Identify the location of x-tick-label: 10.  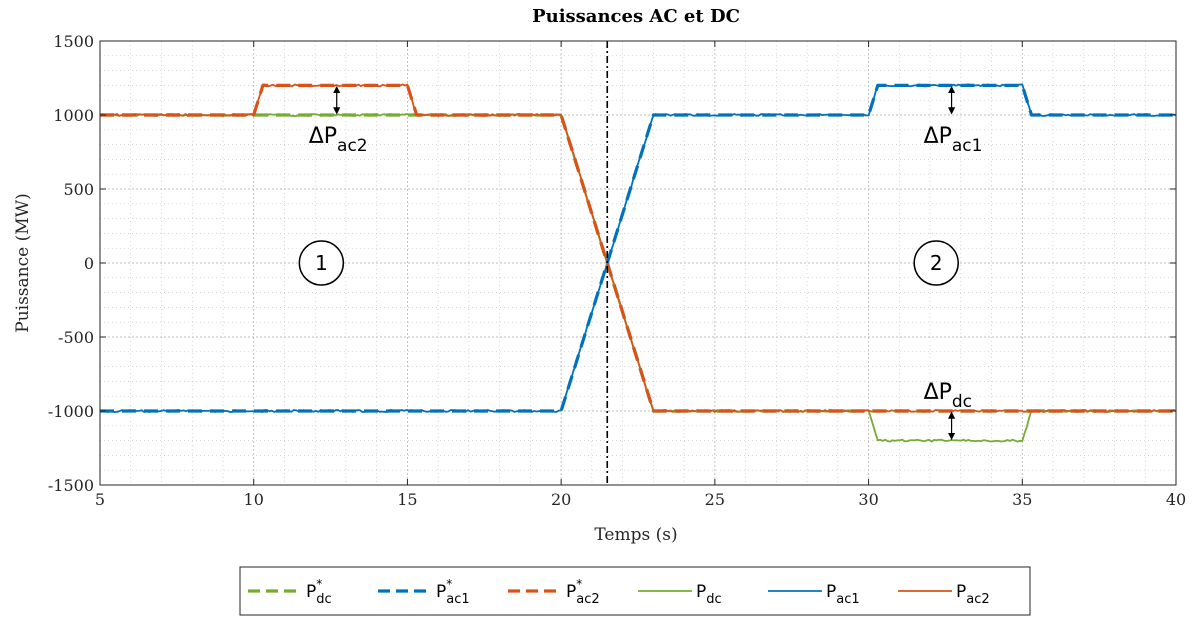
(254, 499).